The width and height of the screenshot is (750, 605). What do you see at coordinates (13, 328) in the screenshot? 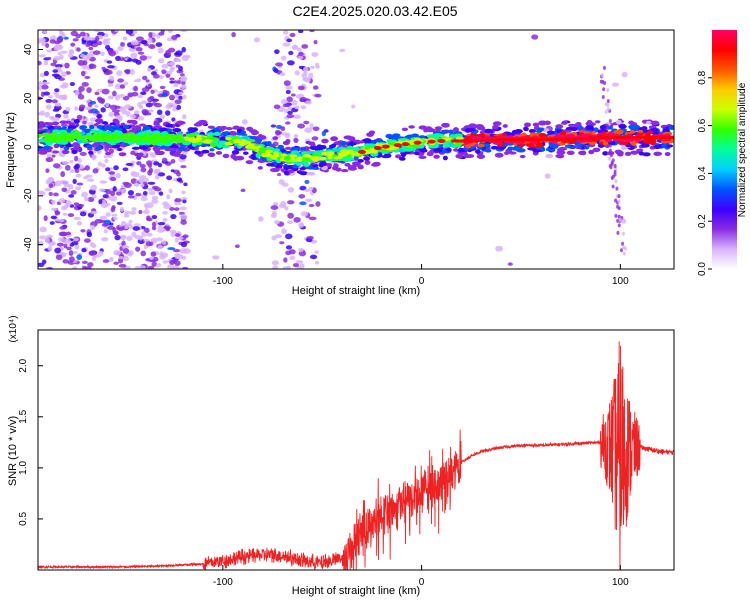
I see `snr-y-multiplier: (x10⁴)` at bounding box center [13, 328].